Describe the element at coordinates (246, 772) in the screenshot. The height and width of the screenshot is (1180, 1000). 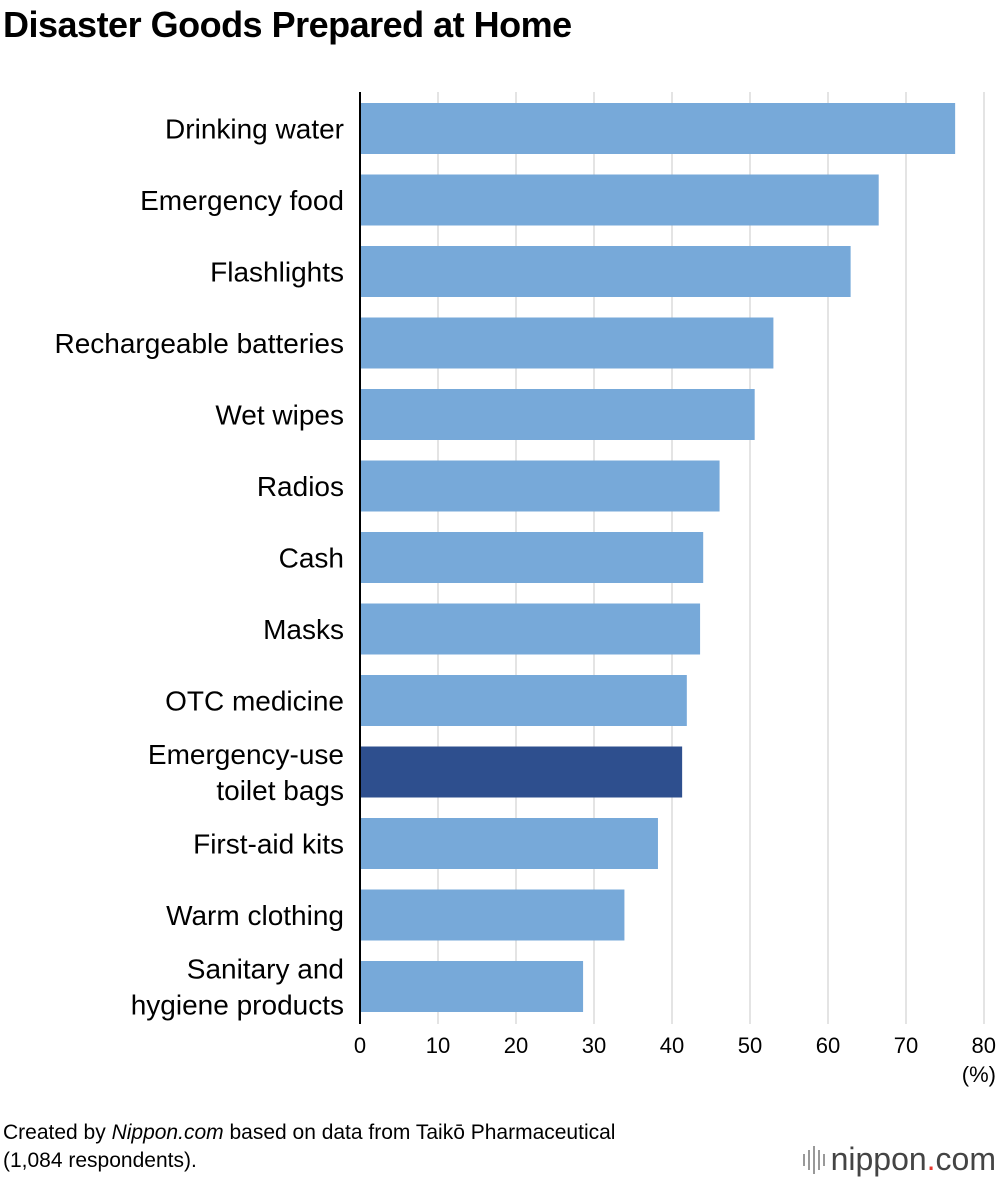
I see `category-label: Emergency-use toilet bags` at that location.